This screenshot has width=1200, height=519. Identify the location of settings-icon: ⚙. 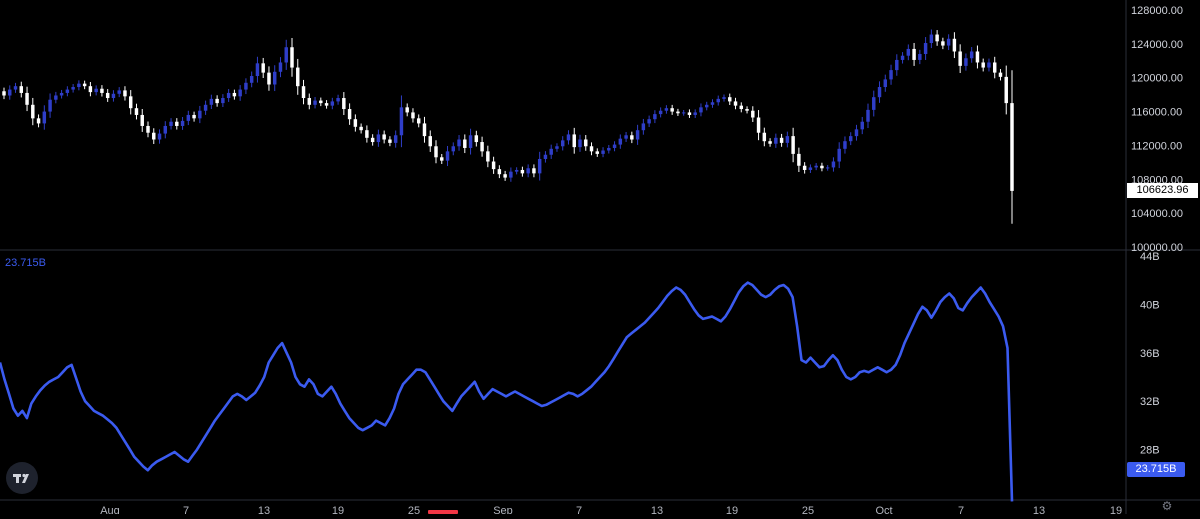
(1167, 506).